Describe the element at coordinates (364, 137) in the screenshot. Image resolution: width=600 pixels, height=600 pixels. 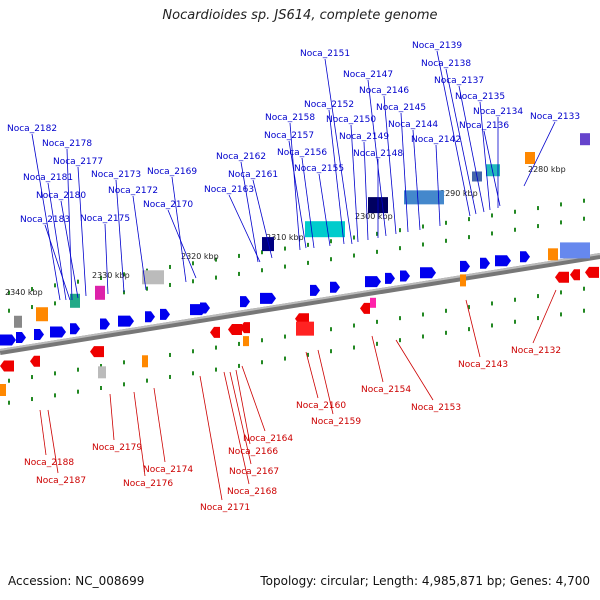
I see `plus-gene-label: Noca_2149` at that location.